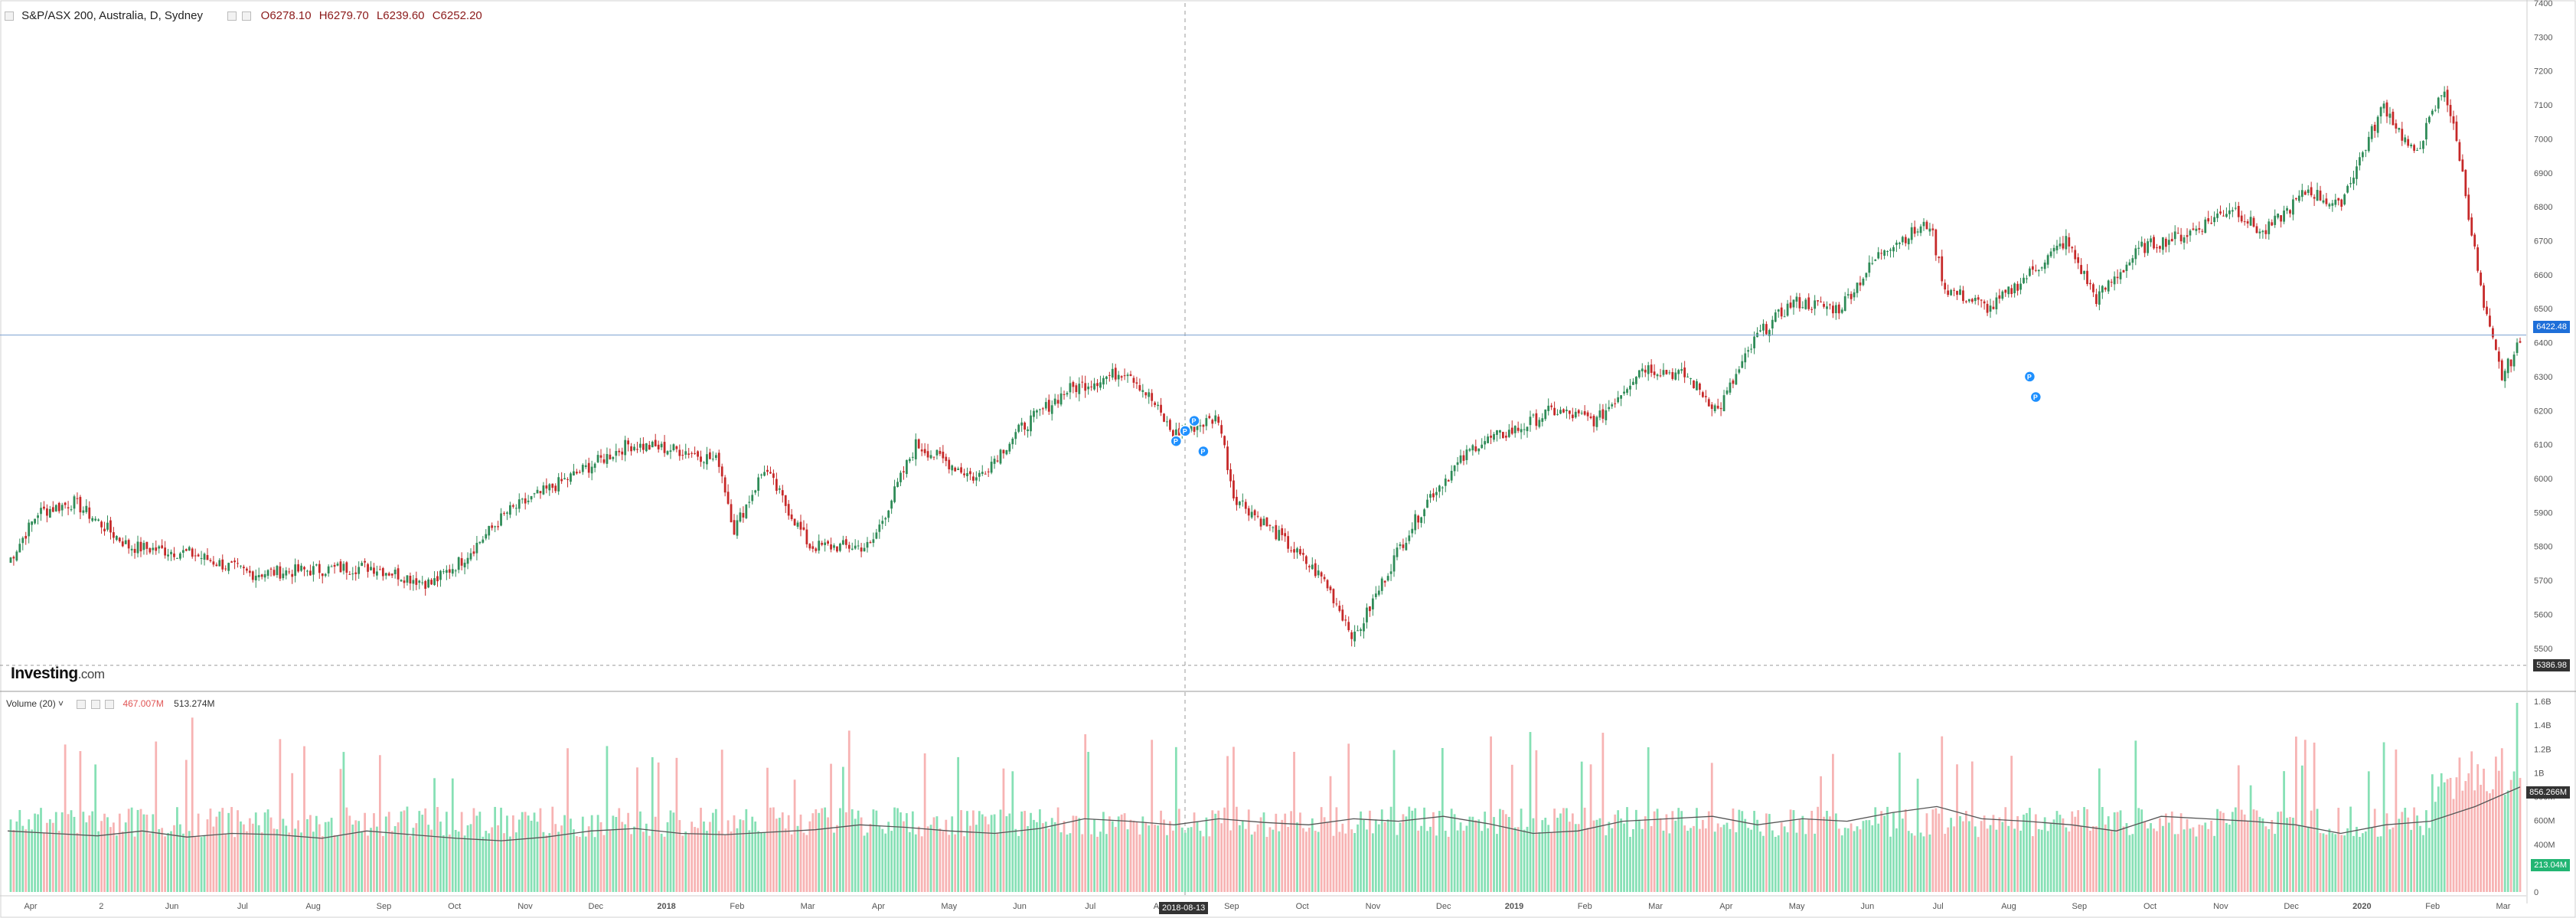 The height and width of the screenshot is (918, 2576). What do you see at coordinates (247, 16) in the screenshot?
I see `hide-icon` at bounding box center [247, 16].